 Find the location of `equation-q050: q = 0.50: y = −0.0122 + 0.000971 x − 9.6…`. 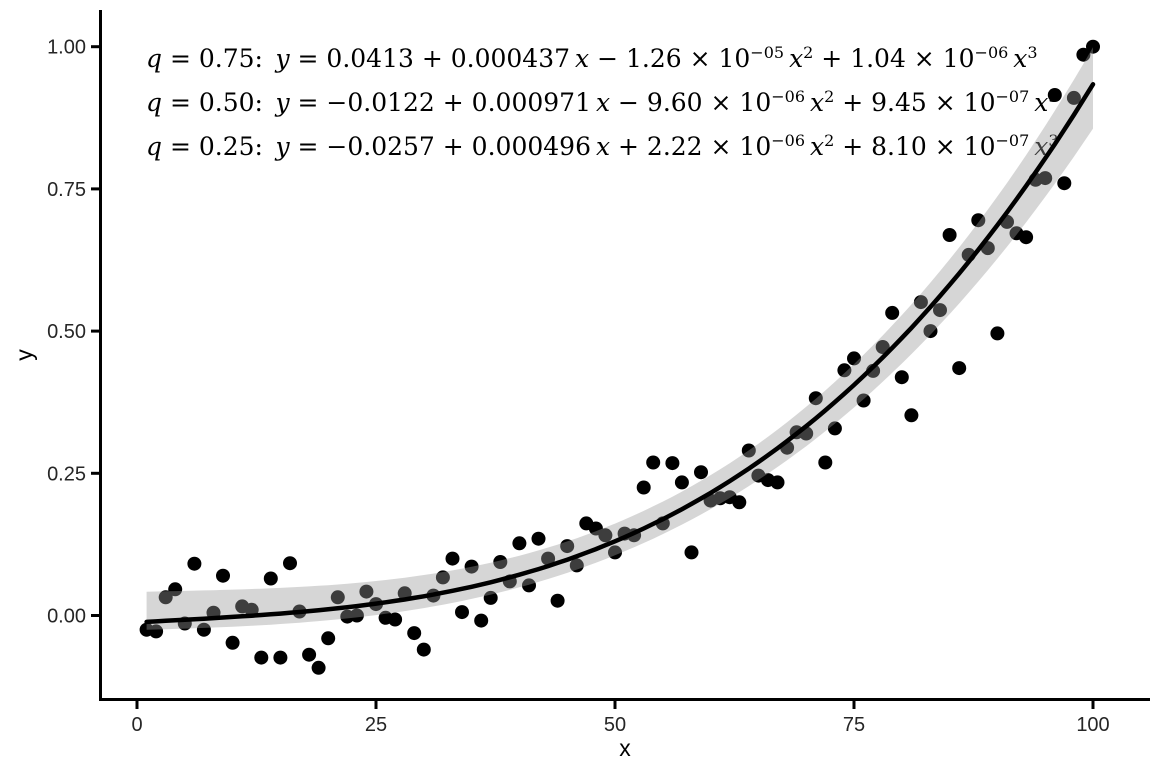

equation-q050: q = 0.50: y = −0.0122 + 0.000971 x − 9.6… is located at coordinates (602, 102).